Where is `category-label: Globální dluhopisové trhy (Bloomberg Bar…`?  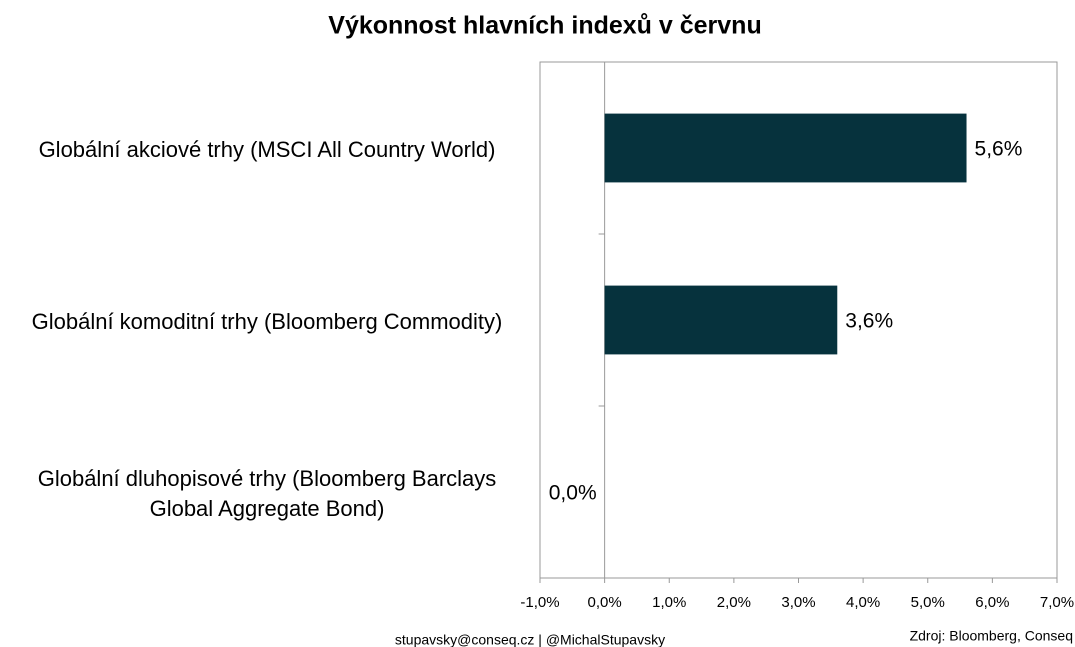 category-label: Globální dluhopisové trhy (Bloomberg Bar… is located at coordinates (267, 493).